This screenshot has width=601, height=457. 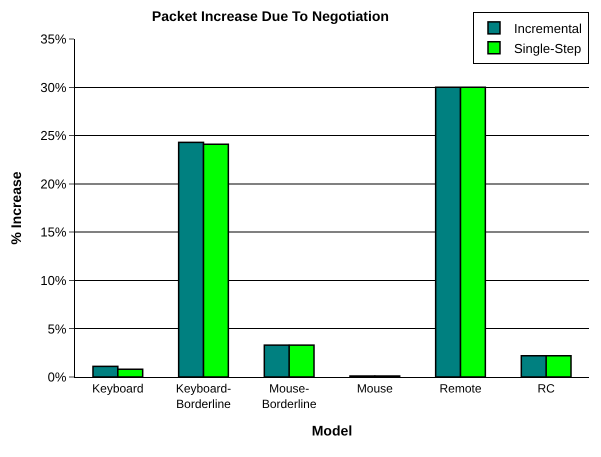 What do you see at coordinates (53, 232) in the screenshot?
I see `y-tick-label: 15%` at bounding box center [53, 232].